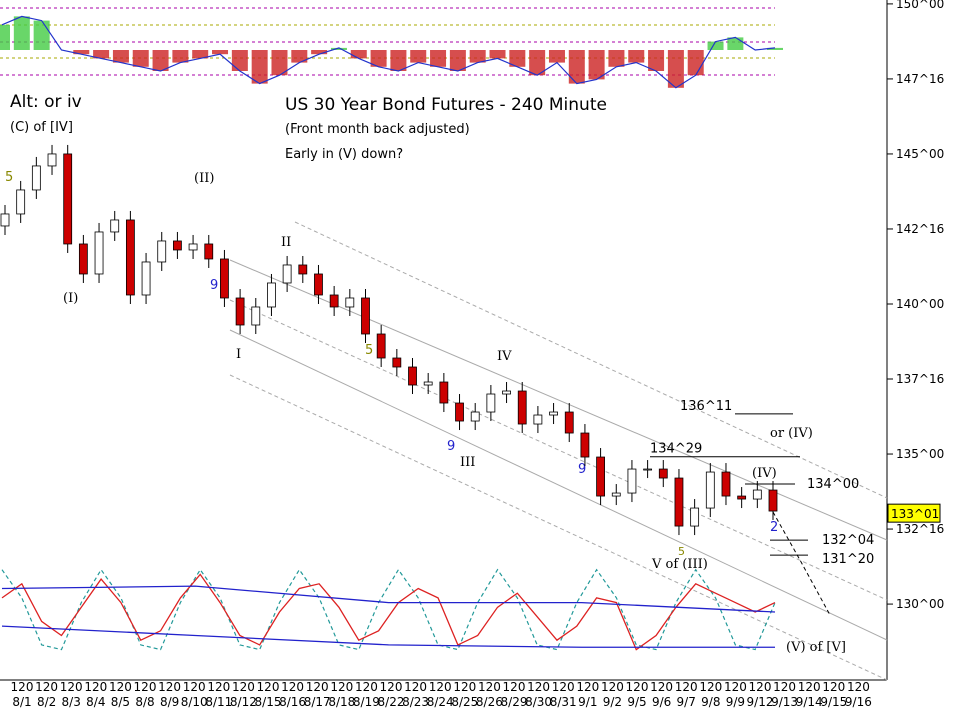 Image resolution: width=957 pixels, height=708 pixels. Describe the element at coordinates (816, 647) in the screenshot. I see `wave-label: (V) of [V]` at that location.